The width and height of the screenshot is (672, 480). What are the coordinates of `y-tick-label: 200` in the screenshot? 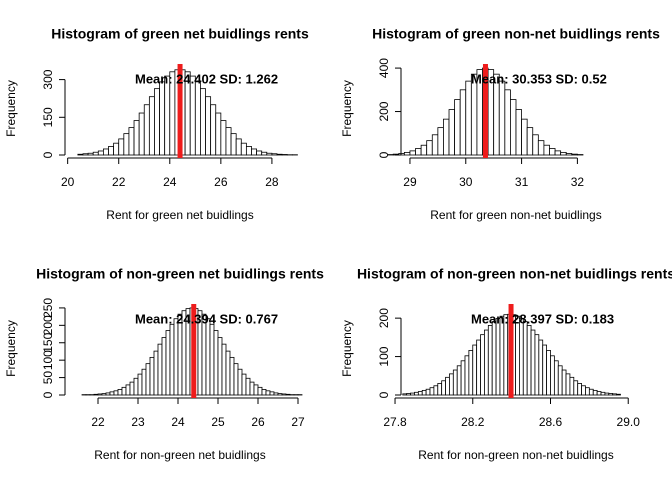 It's located at (384, 111).